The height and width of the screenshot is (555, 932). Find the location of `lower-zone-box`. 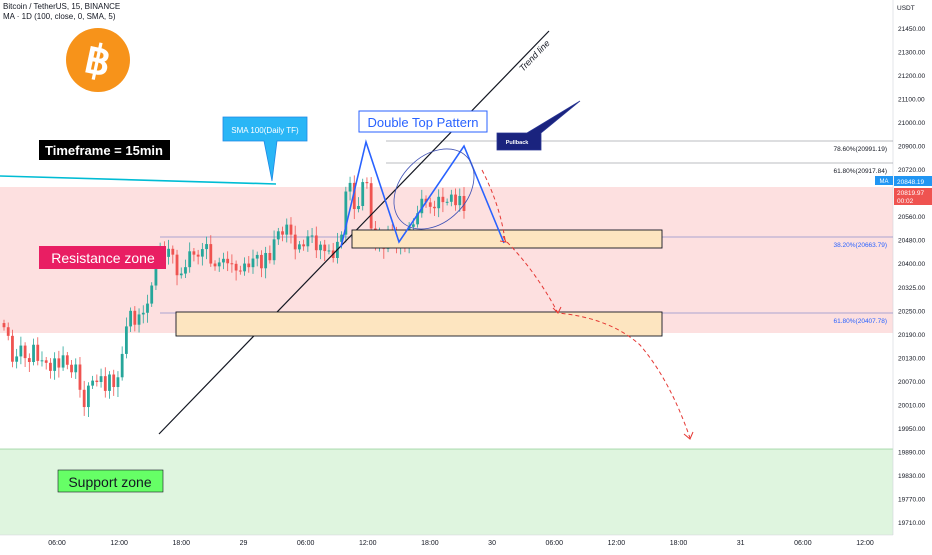

lower-zone-box is located at coordinates (419, 324).